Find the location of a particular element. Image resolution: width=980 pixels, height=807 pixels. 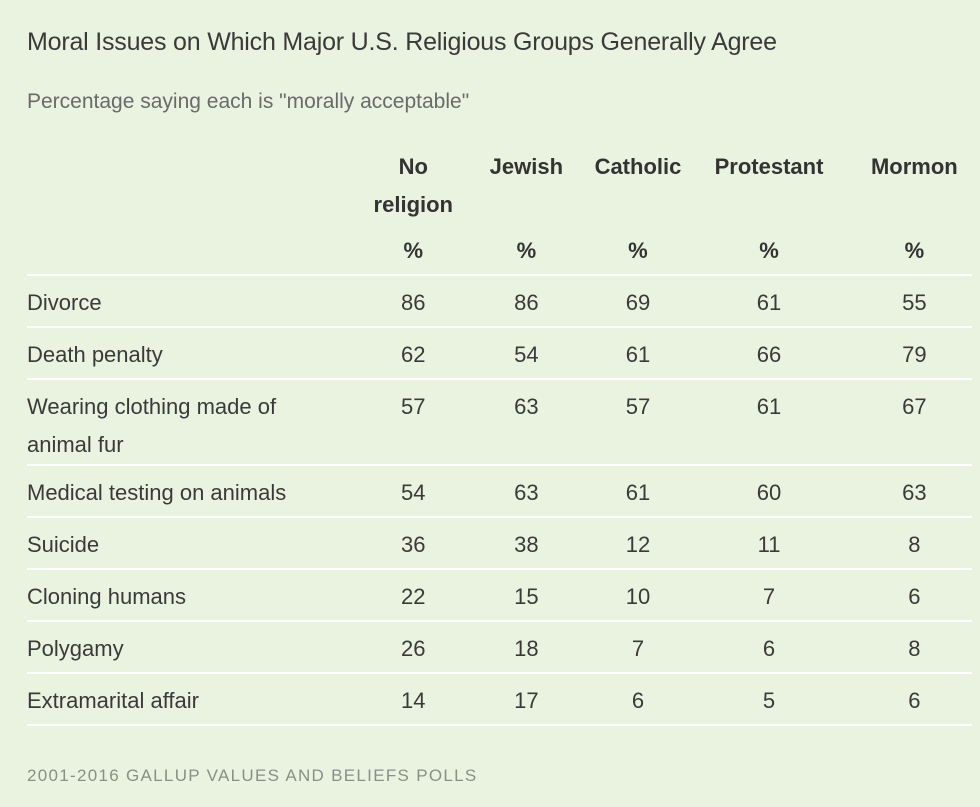

value-cell: 66 is located at coordinates (769, 353).